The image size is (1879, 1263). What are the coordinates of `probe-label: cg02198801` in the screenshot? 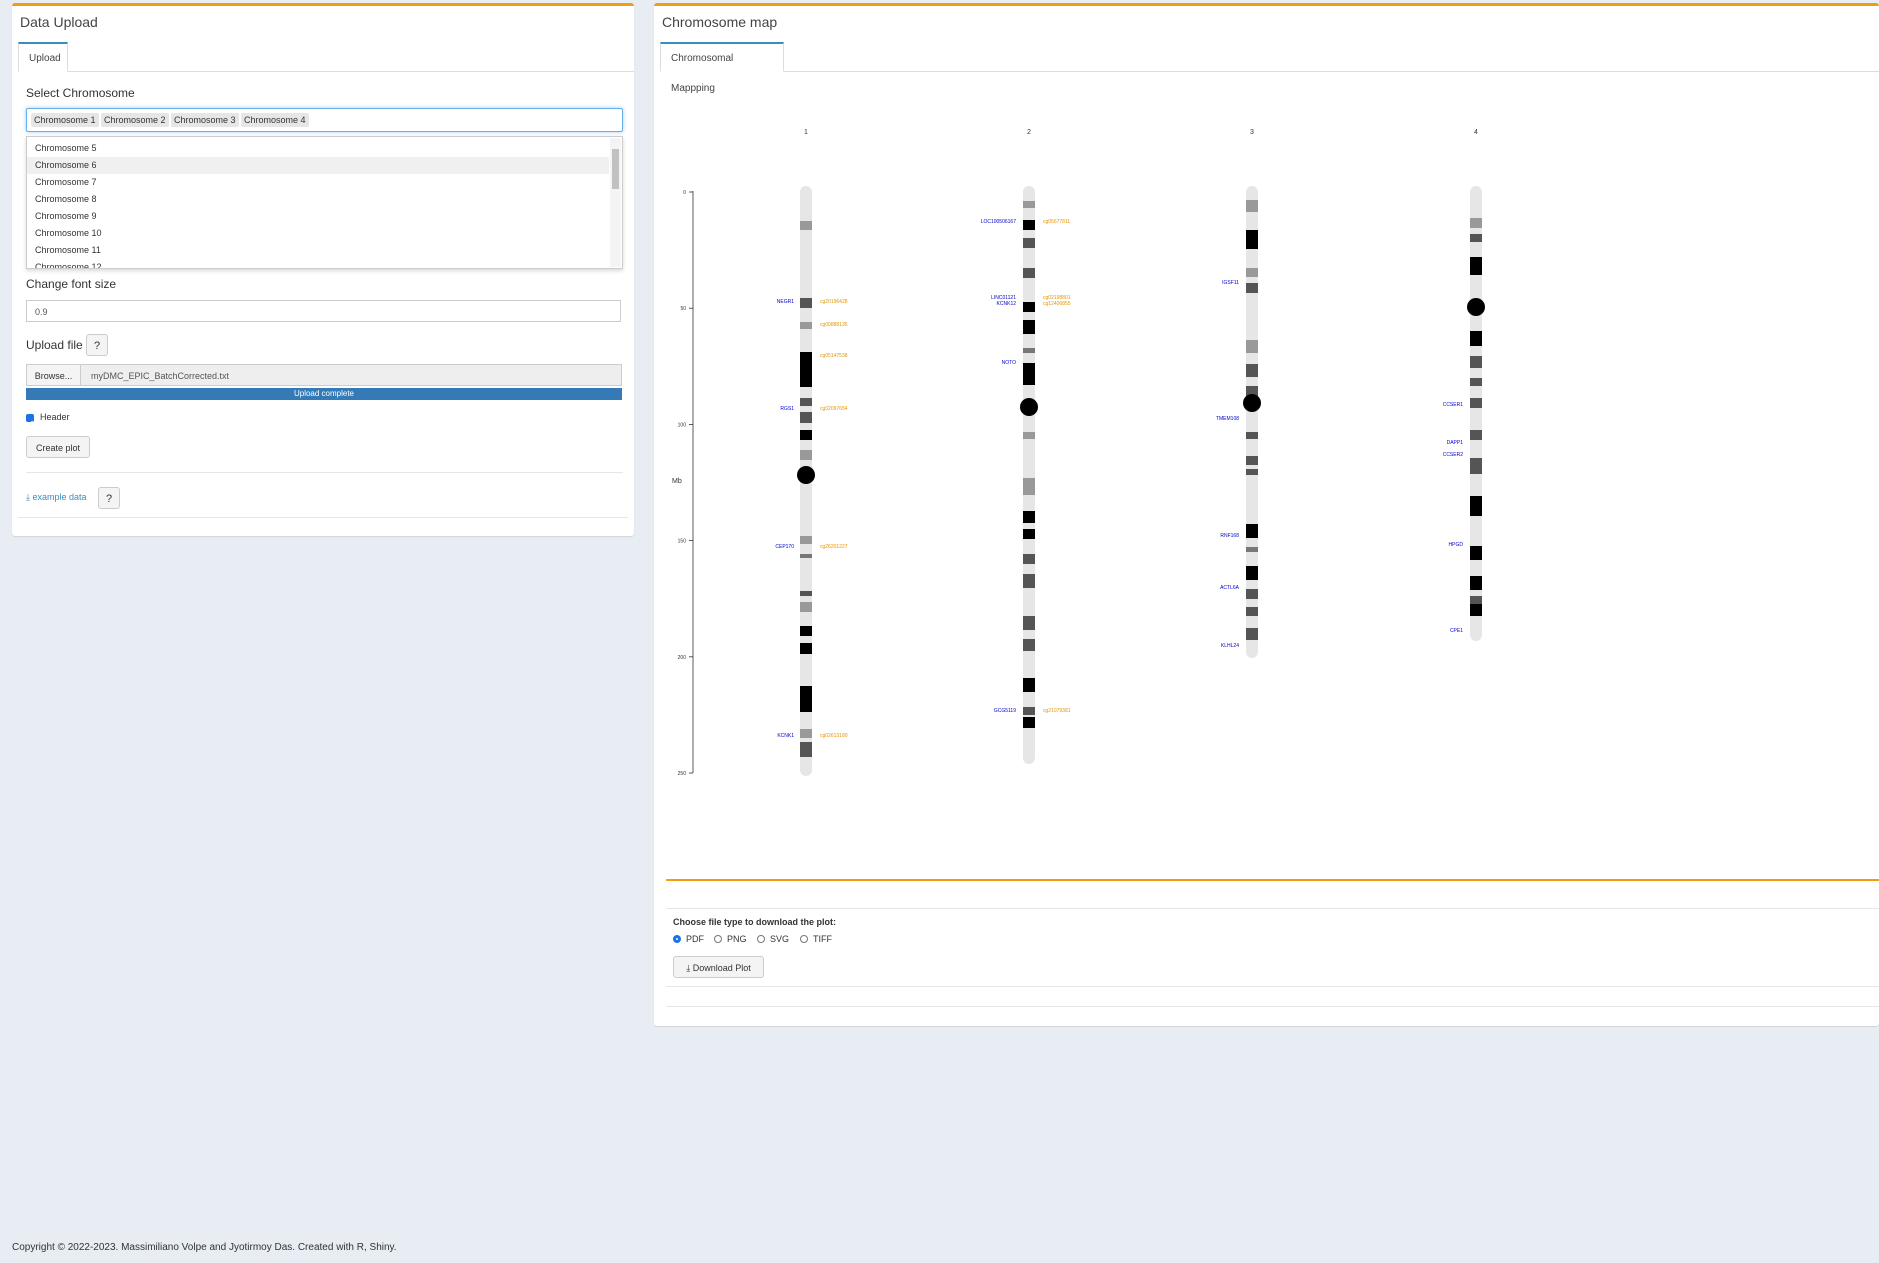 It's located at (1057, 298).